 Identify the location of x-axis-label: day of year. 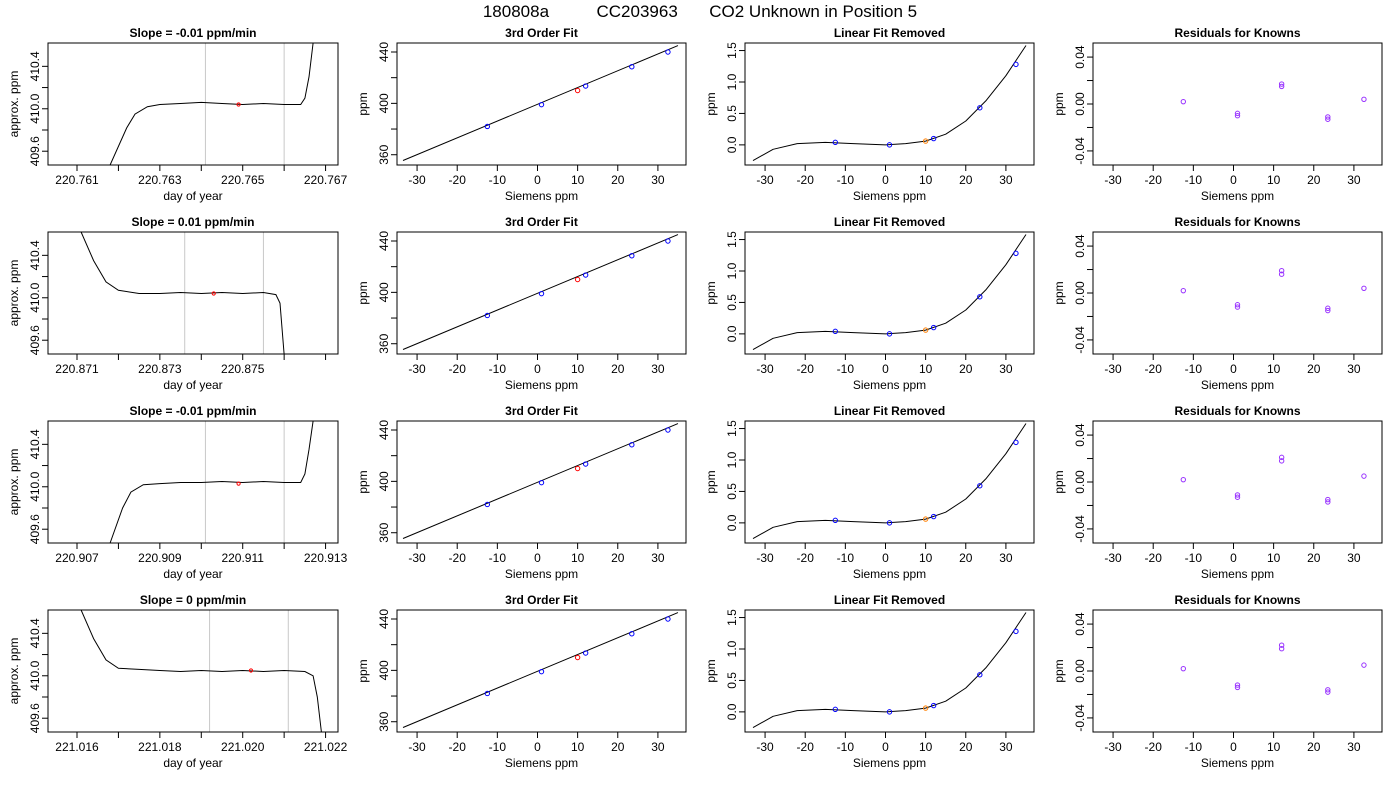
(192, 574).